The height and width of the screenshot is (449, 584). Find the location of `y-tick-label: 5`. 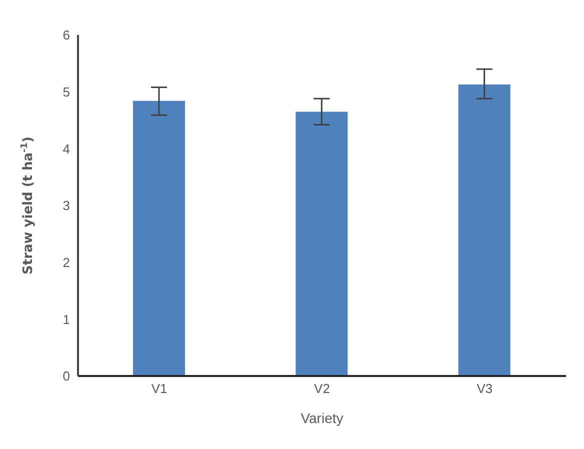

y-tick-label: 5 is located at coordinates (66, 92).